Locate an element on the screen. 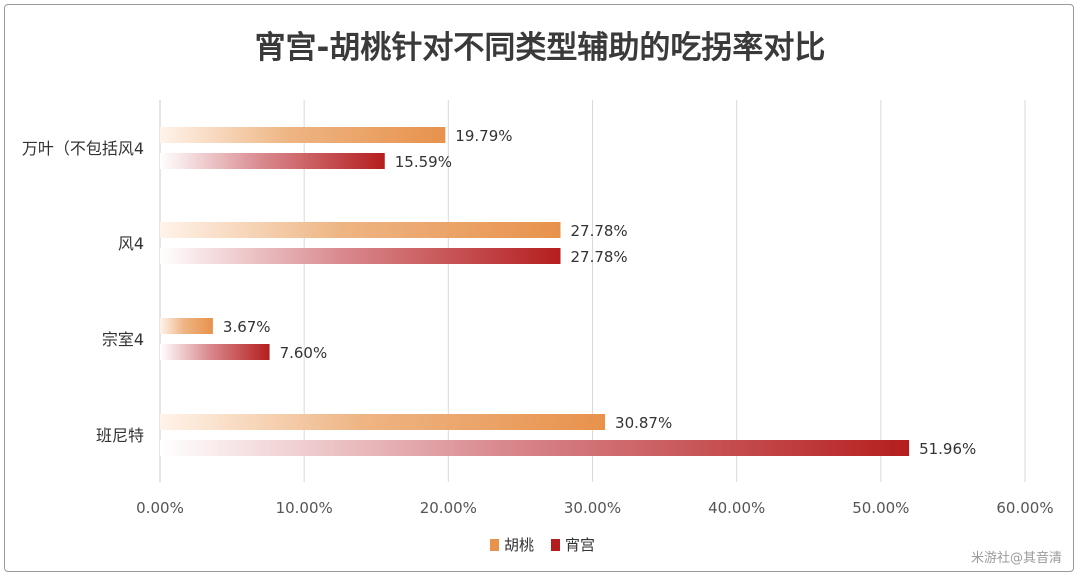 This screenshot has width=1080, height=578. bar-hutao-wanye is located at coordinates (303, 135).